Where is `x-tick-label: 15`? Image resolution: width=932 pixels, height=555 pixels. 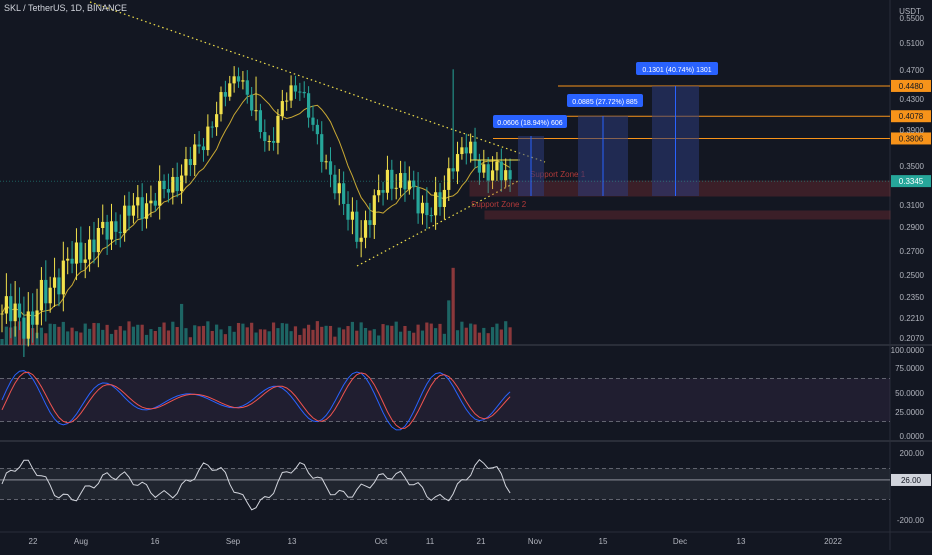 x-tick-label: 15 is located at coordinates (603, 541).